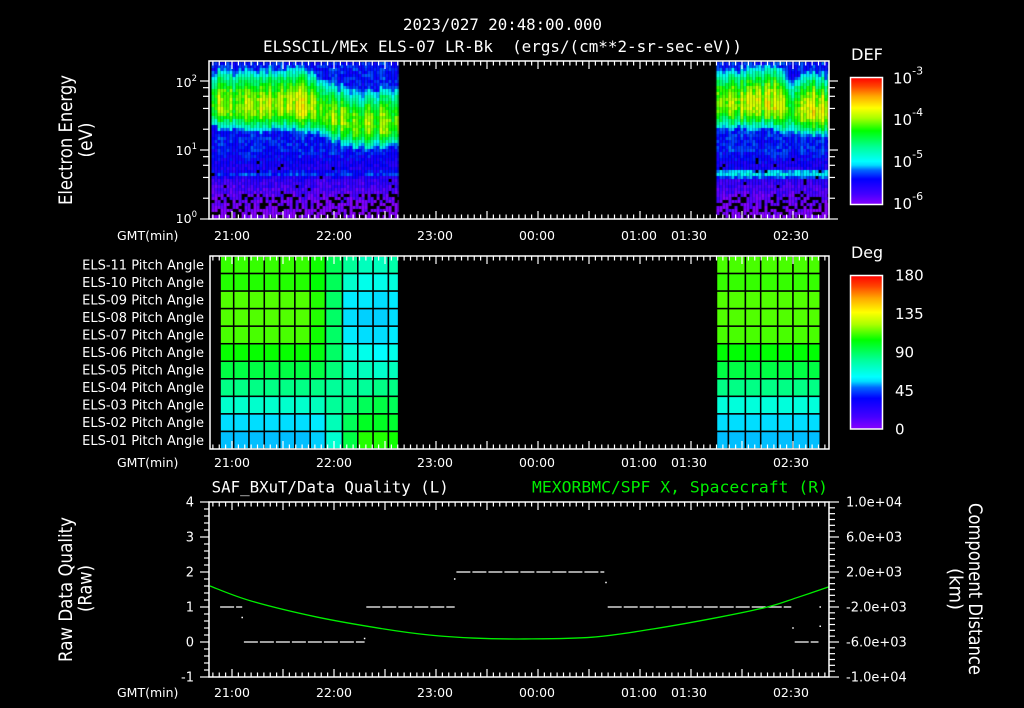  I want to click on spectrogram-frame, so click(519, 140).